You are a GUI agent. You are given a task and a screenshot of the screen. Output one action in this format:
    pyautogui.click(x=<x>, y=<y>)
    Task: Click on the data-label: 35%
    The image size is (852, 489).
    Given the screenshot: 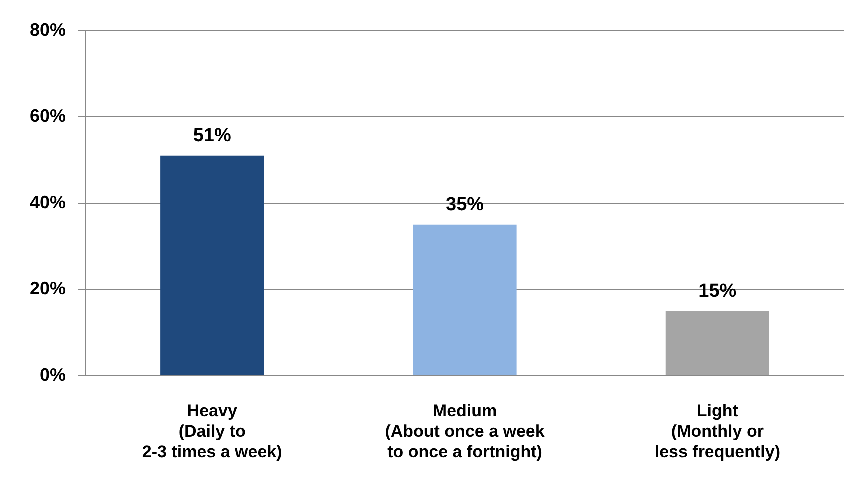 What is the action you would take?
    pyautogui.click(x=465, y=205)
    